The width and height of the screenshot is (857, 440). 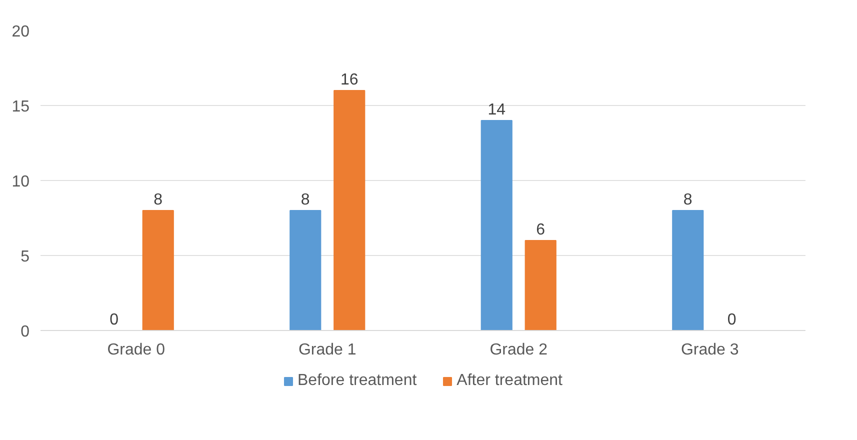 I want to click on legend-label: After treatment, so click(x=509, y=381).